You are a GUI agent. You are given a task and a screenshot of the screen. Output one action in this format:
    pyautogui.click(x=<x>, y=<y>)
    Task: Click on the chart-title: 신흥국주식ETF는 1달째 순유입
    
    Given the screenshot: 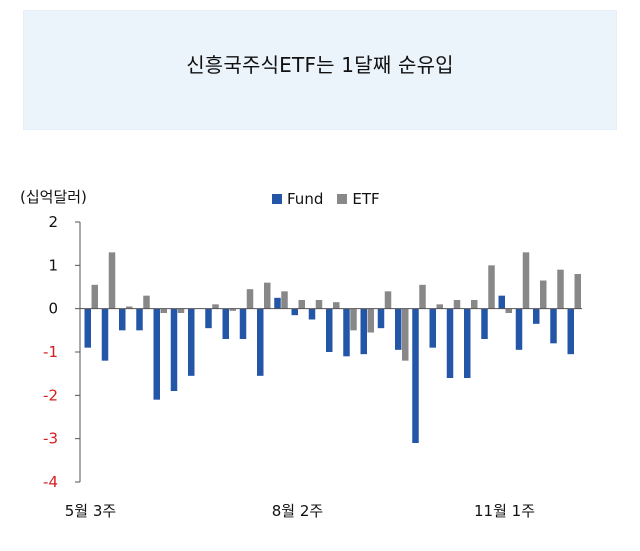 What is the action you would take?
    pyautogui.click(x=320, y=65)
    